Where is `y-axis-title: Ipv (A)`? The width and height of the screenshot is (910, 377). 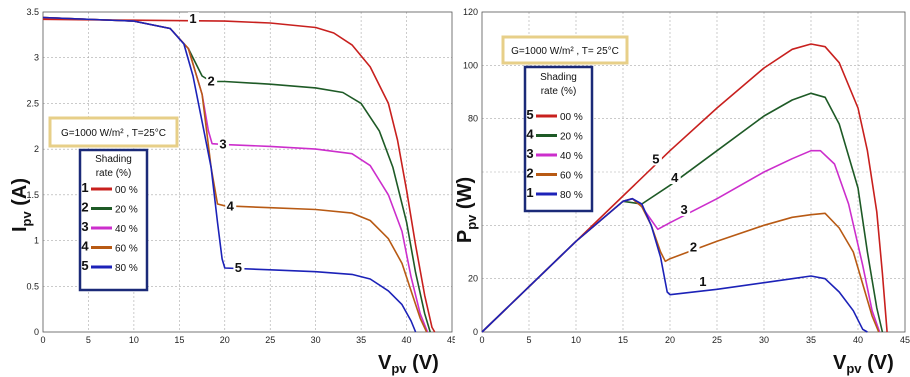
y-axis-title: Ipv (A) is located at coordinates (21, 205).